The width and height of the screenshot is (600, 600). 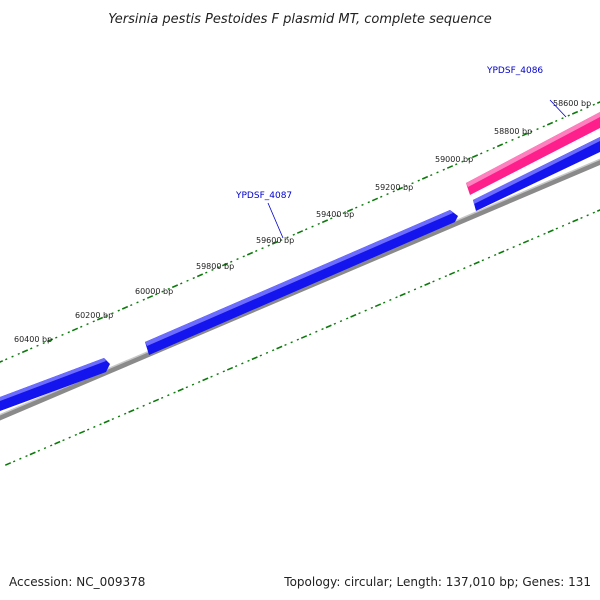 I want to click on gene-label-ypdsf-4086: YPDSF_4086, so click(x=514, y=71).